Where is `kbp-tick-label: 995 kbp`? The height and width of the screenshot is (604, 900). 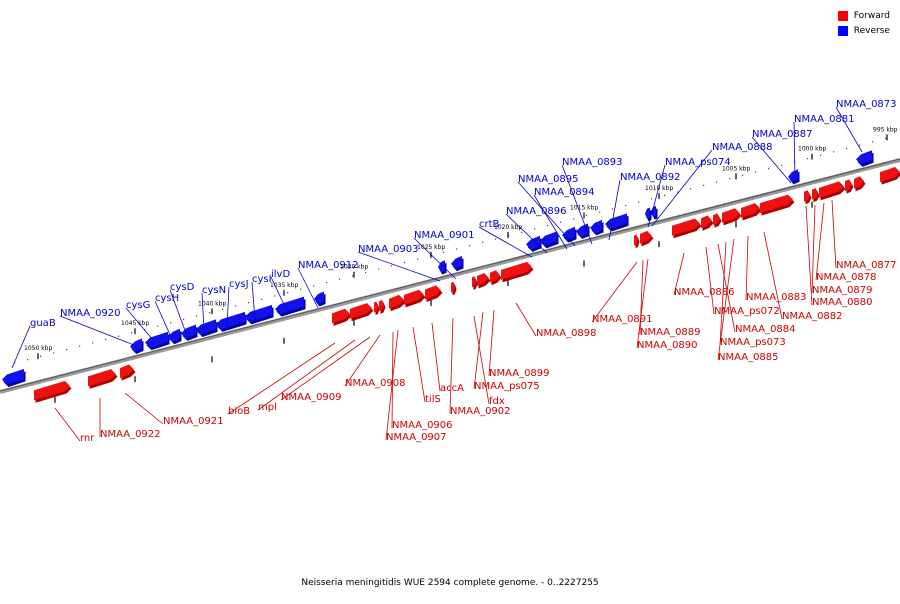 kbp-tick-label: 995 kbp is located at coordinates (885, 129).